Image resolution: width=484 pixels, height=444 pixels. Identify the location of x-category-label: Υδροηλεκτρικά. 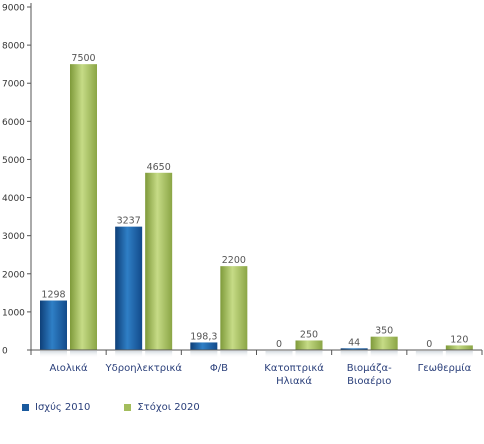
(144, 368).